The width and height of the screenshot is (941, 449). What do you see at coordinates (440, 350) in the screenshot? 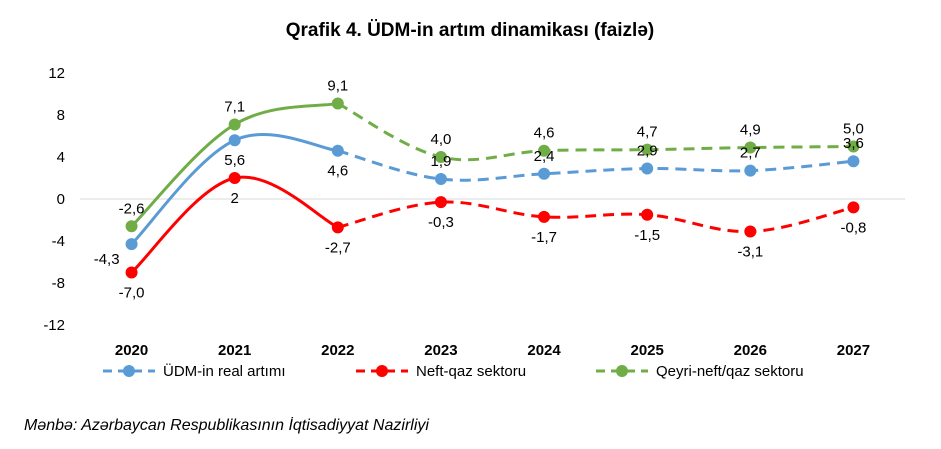
I see `x-tick-label: 2023` at bounding box center [440, 350].